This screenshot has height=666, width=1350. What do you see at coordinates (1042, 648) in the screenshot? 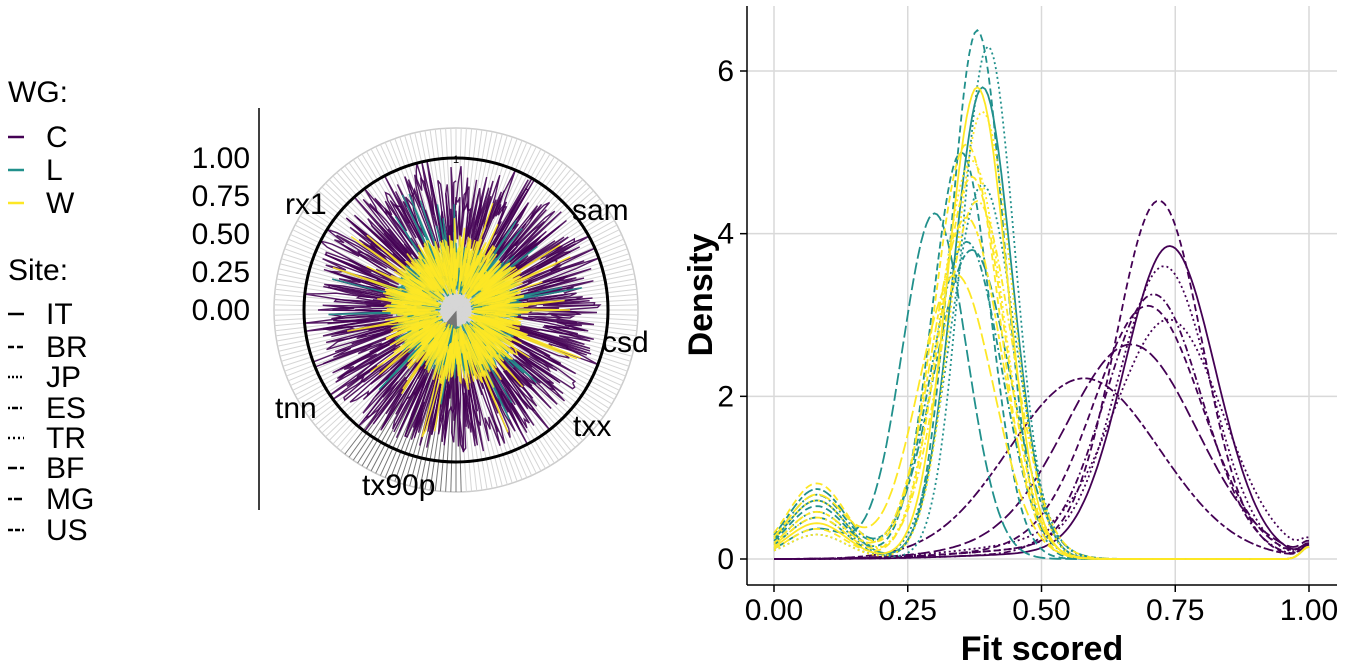
I see `x-axis-title: Fit scored` at bounding box center [1042, 648].